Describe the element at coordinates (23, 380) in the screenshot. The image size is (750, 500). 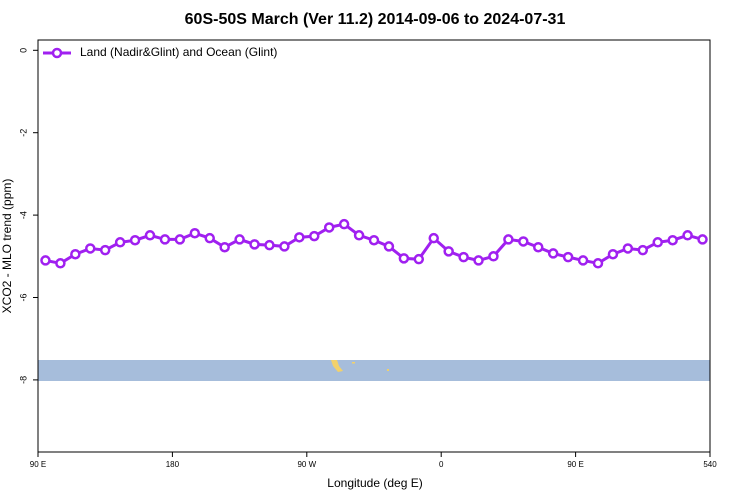
I see `y-tick-label: -8` at that location.